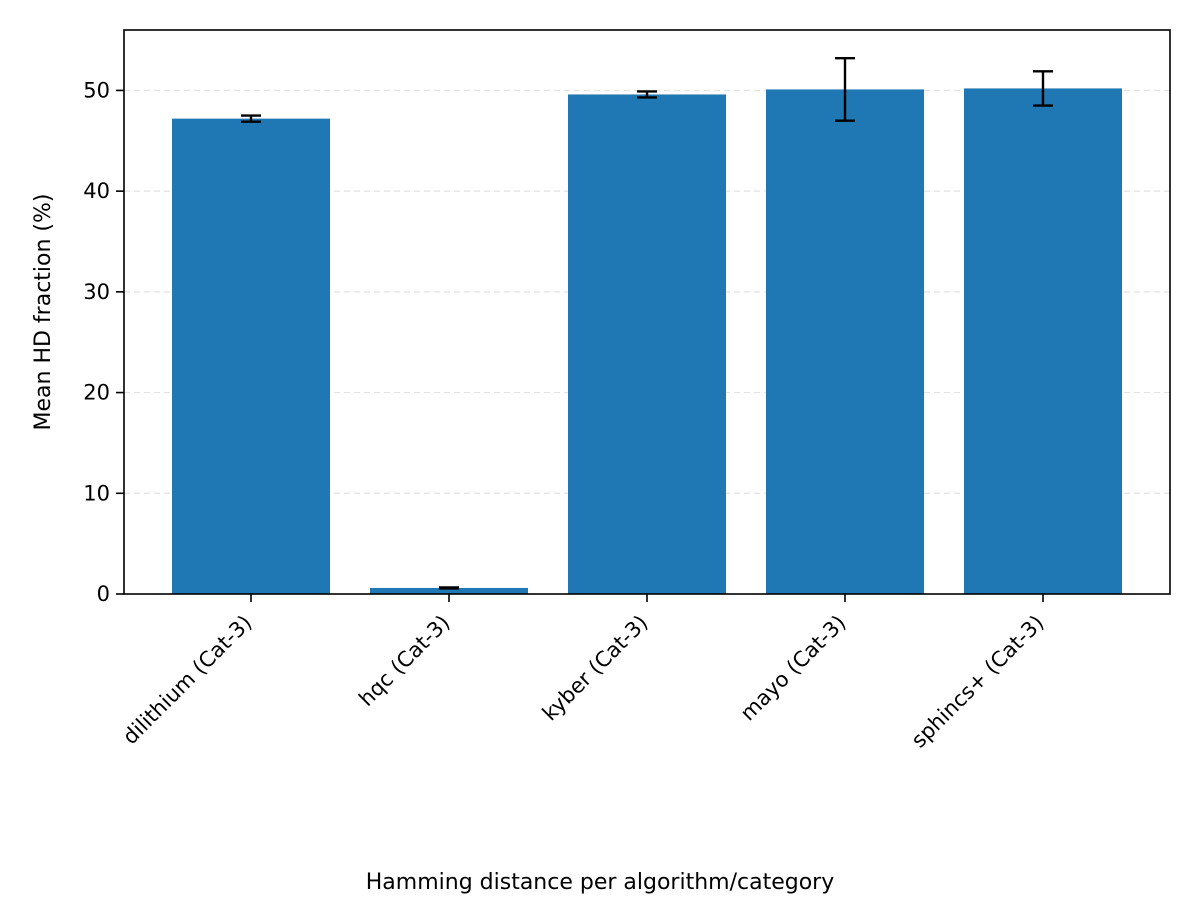 This screenshot has height=904, width=1200. I want to click on y-tick-label-40: 40, so click(96, 191).